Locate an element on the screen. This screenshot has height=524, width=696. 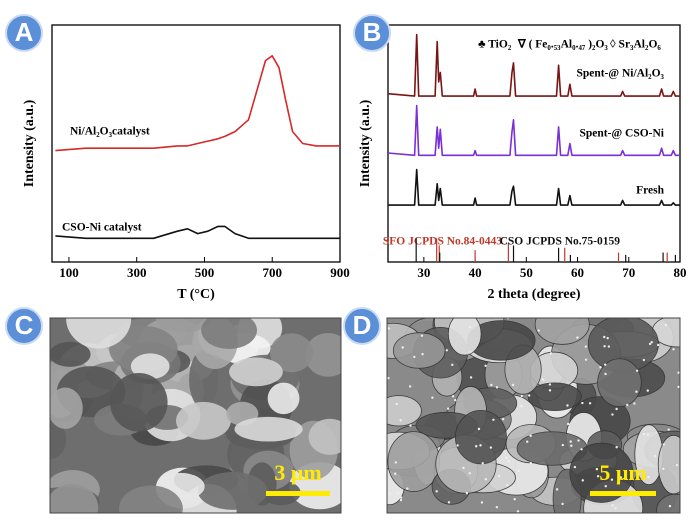
scale-bar is located at coordinates (298, 493).